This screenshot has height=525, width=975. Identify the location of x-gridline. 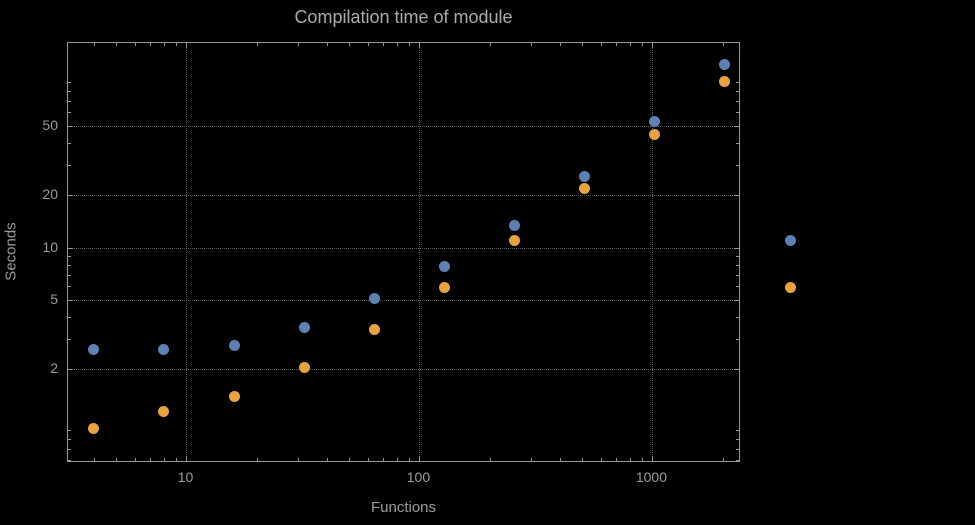
(187, 252).